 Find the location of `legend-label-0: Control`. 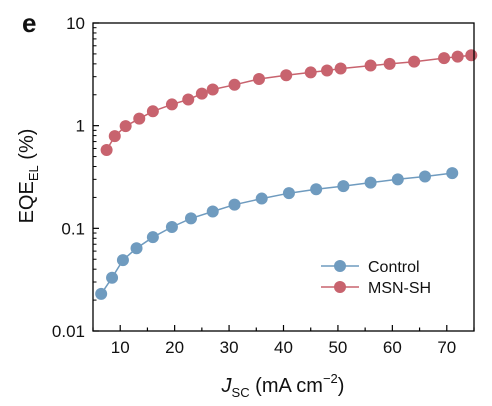

legend-label-0: Control is located at coordinates (394, 267).